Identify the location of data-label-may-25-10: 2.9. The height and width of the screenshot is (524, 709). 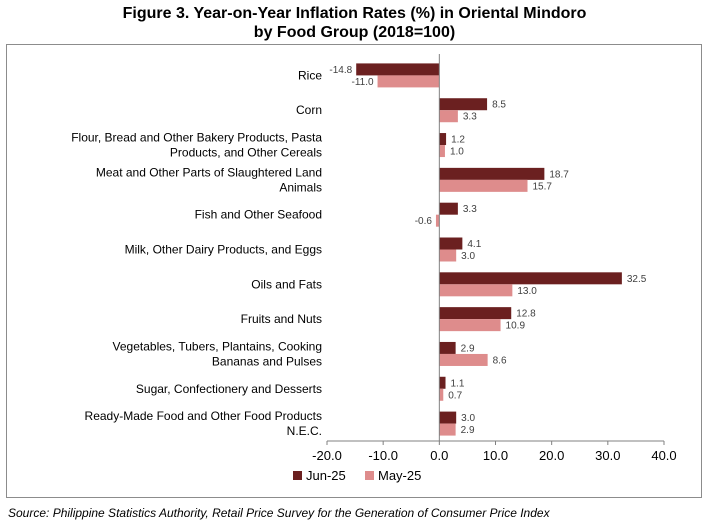
(468, 430).